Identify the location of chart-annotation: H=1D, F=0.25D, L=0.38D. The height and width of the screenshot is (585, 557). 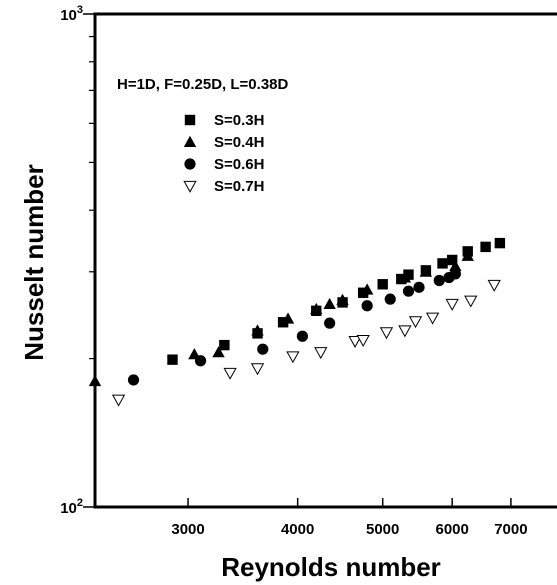
(203, 84).